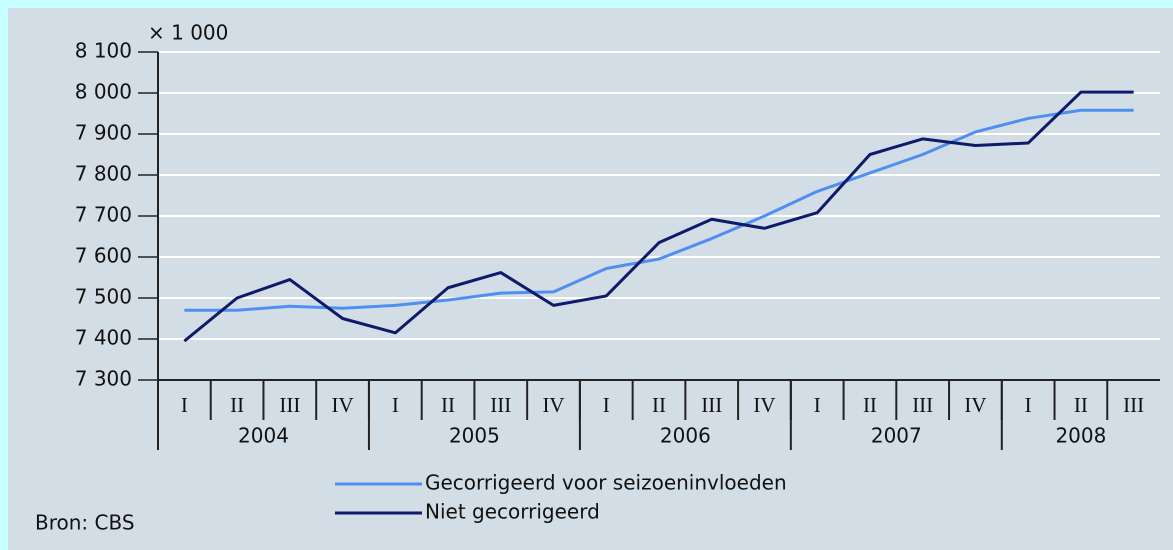 The width and height of the screenshot is (1173, 550). Describe the element at coordinates (1080, 436) in the screenshot. I see `year-label: 2008` at that location.